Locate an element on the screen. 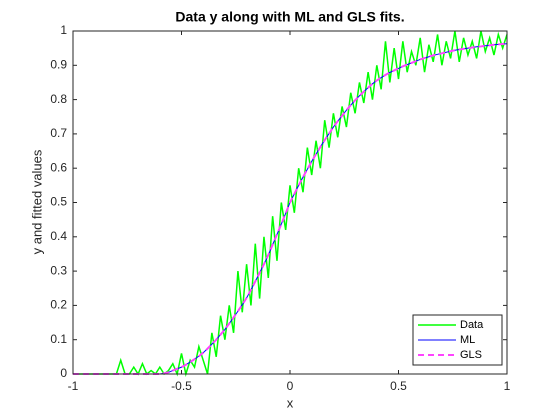 The image size is (560, 420). y-tick-label: 0.6 is located at coordinates (58, 167).